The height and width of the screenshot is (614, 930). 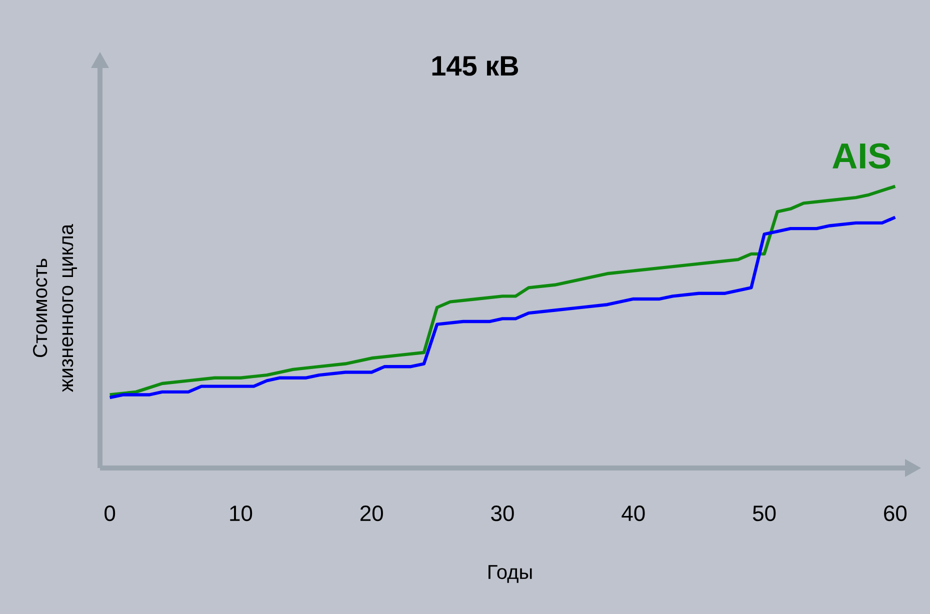 What do you see at coordinates (371, 514) in the screenshot?
I see `x-tick-label: 20` at bounding box center [371, 514].